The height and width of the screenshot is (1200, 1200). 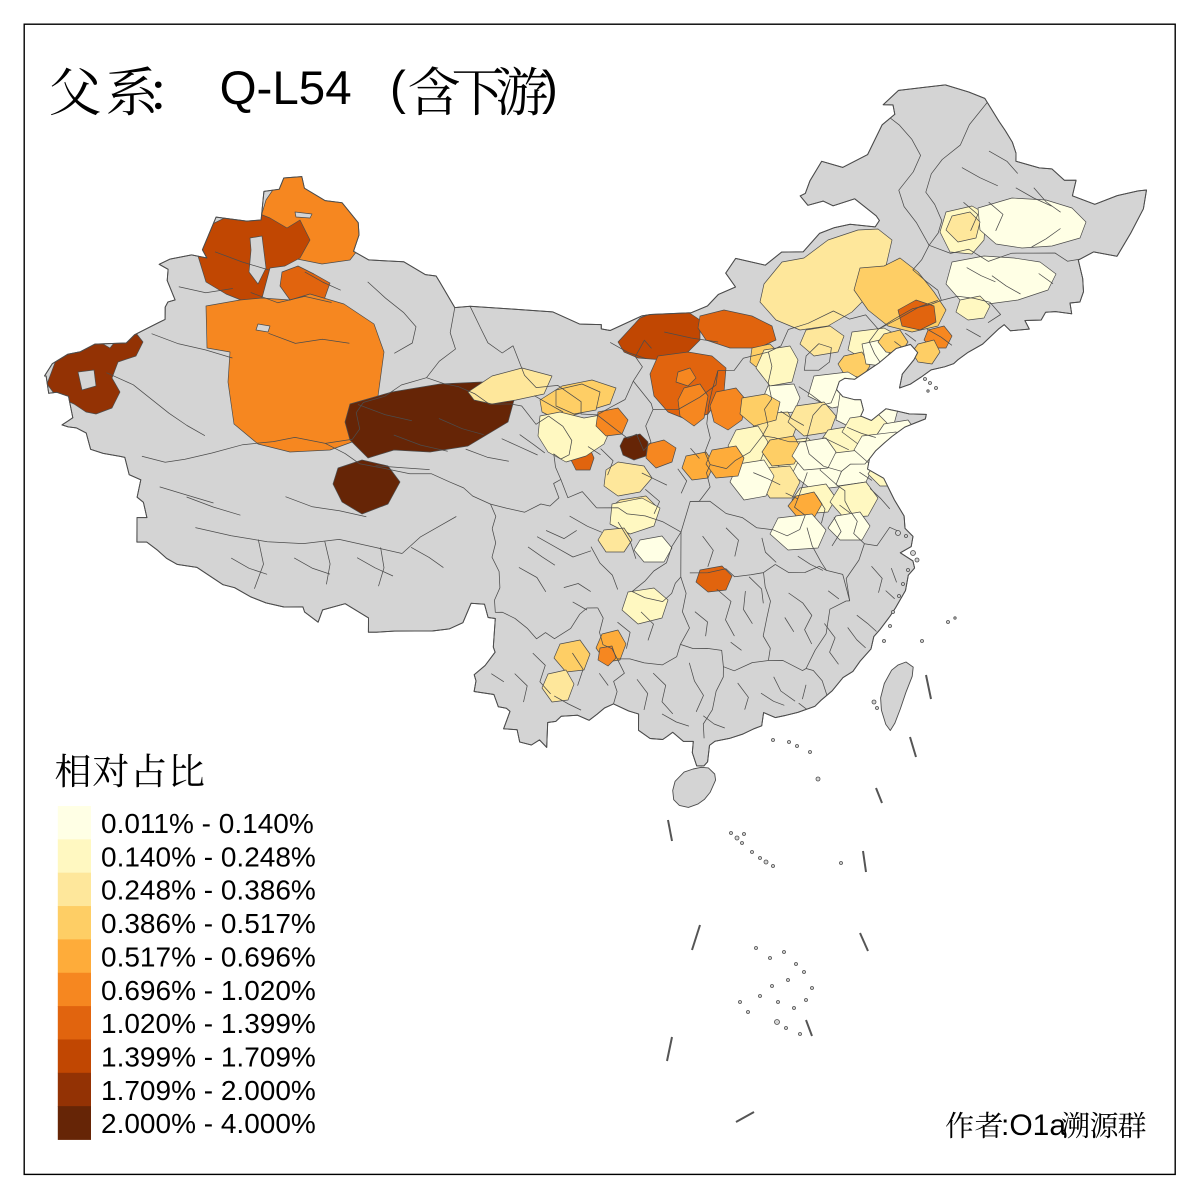 I want to click on svg-text: 1.399% - 1.709%, so click(x=208, y=1056).